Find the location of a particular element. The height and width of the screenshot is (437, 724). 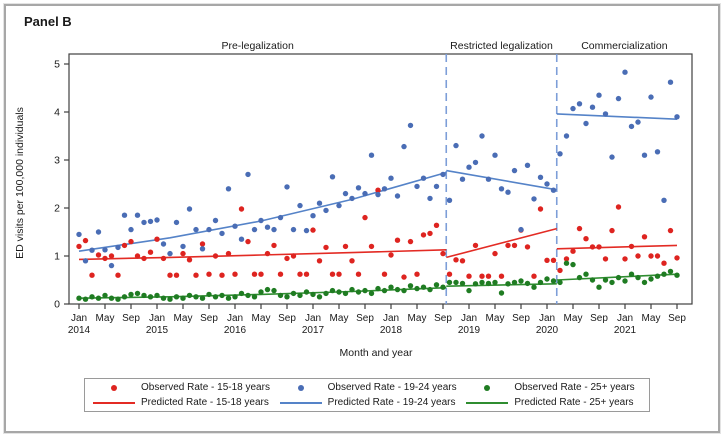

y-tick-label: 2 is located at coordinates (57, 209).